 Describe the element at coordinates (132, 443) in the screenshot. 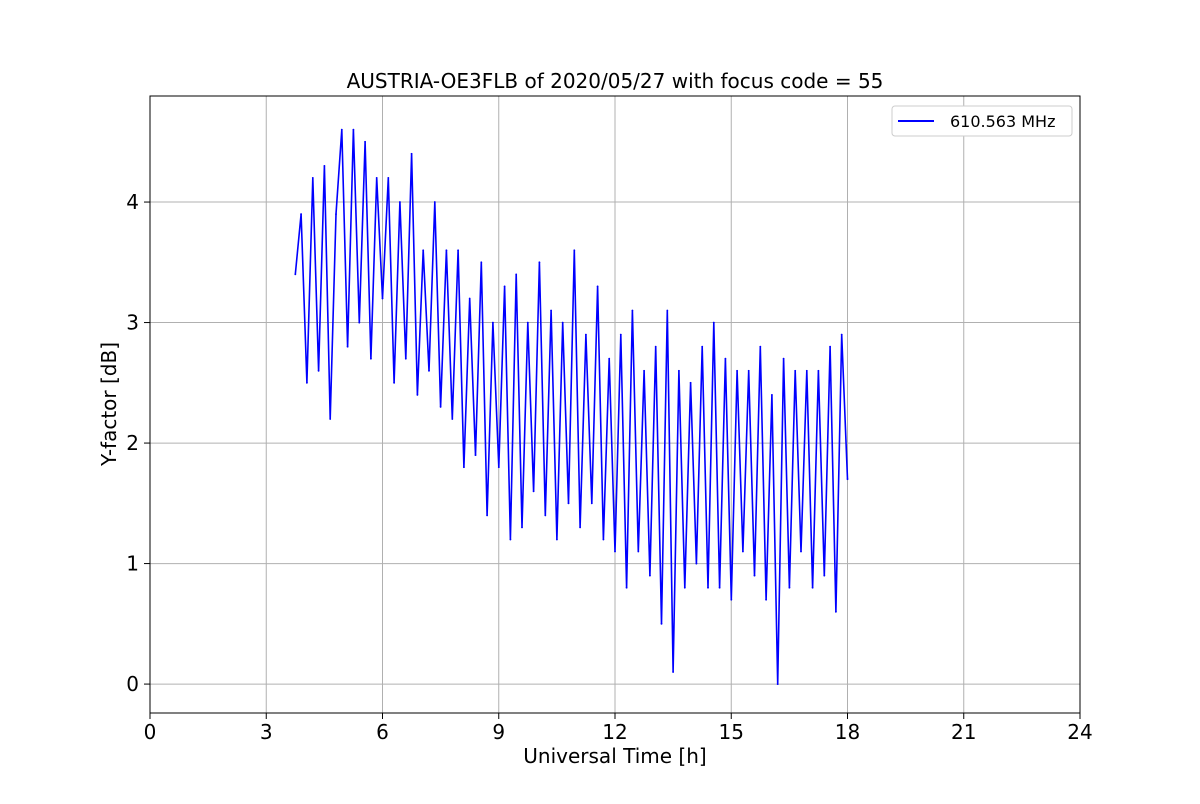

I see `y-tick-label: 2` at that location.